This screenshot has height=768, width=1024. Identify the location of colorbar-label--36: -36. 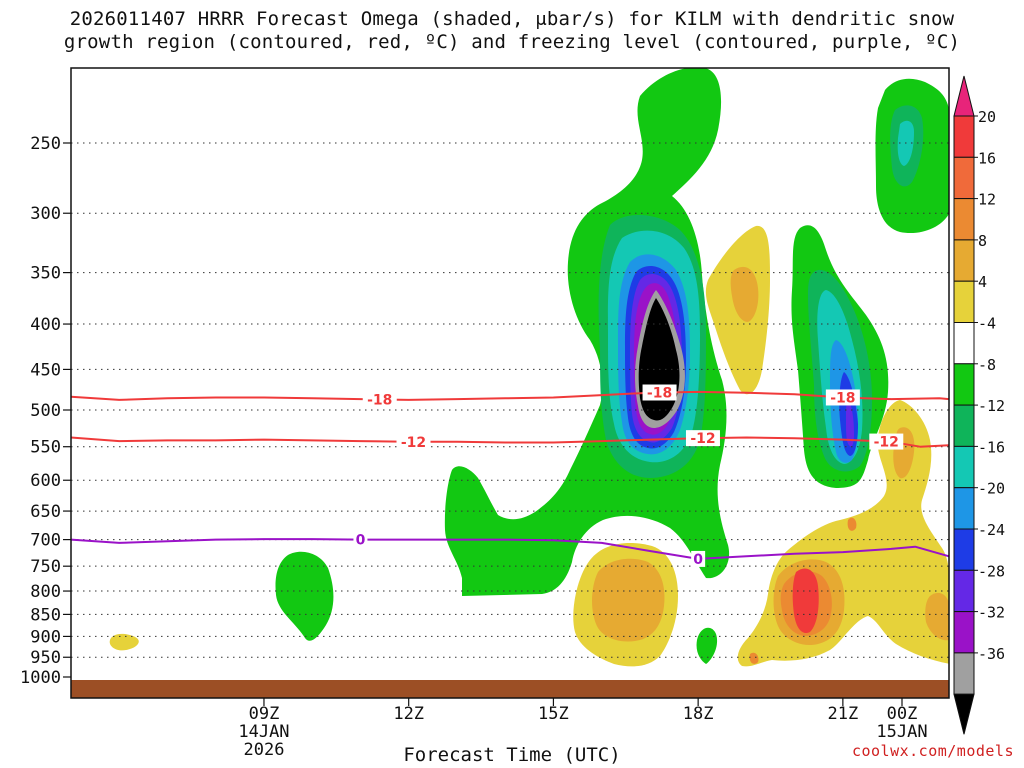
(991, 654).